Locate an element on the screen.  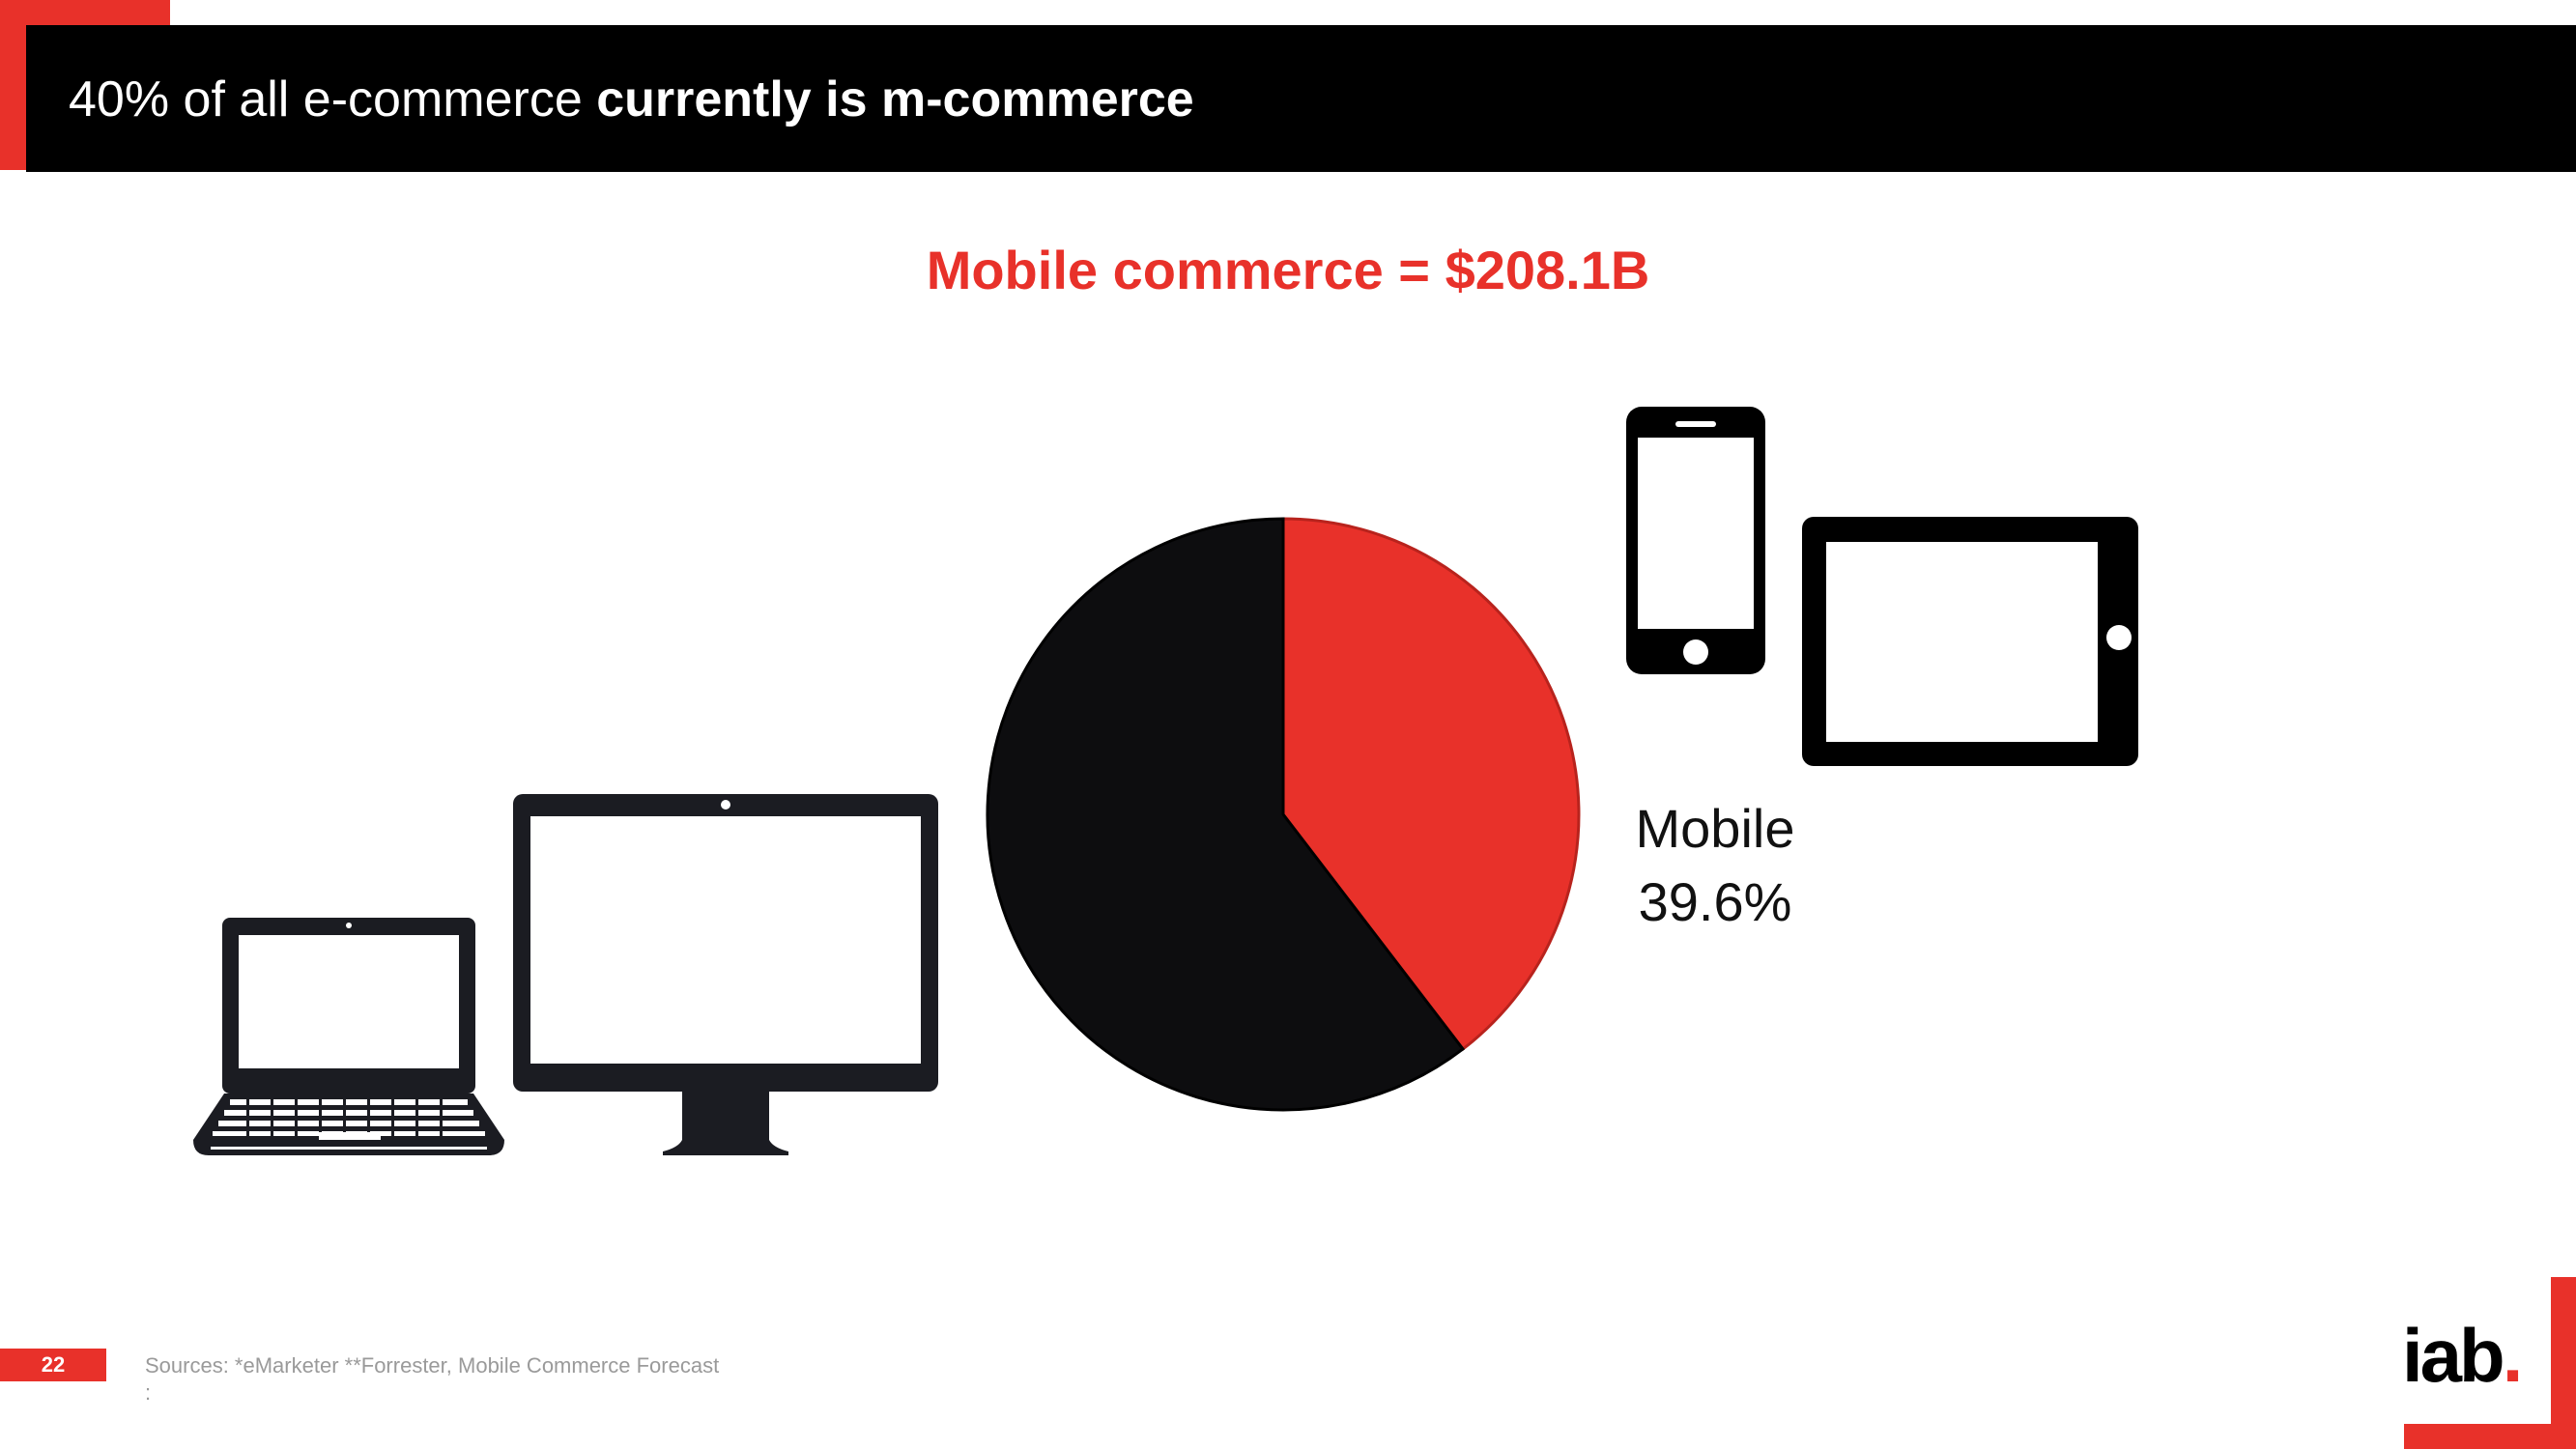
corner-accent-bottom-right-vertical is located at coordinates (2564, 1363).